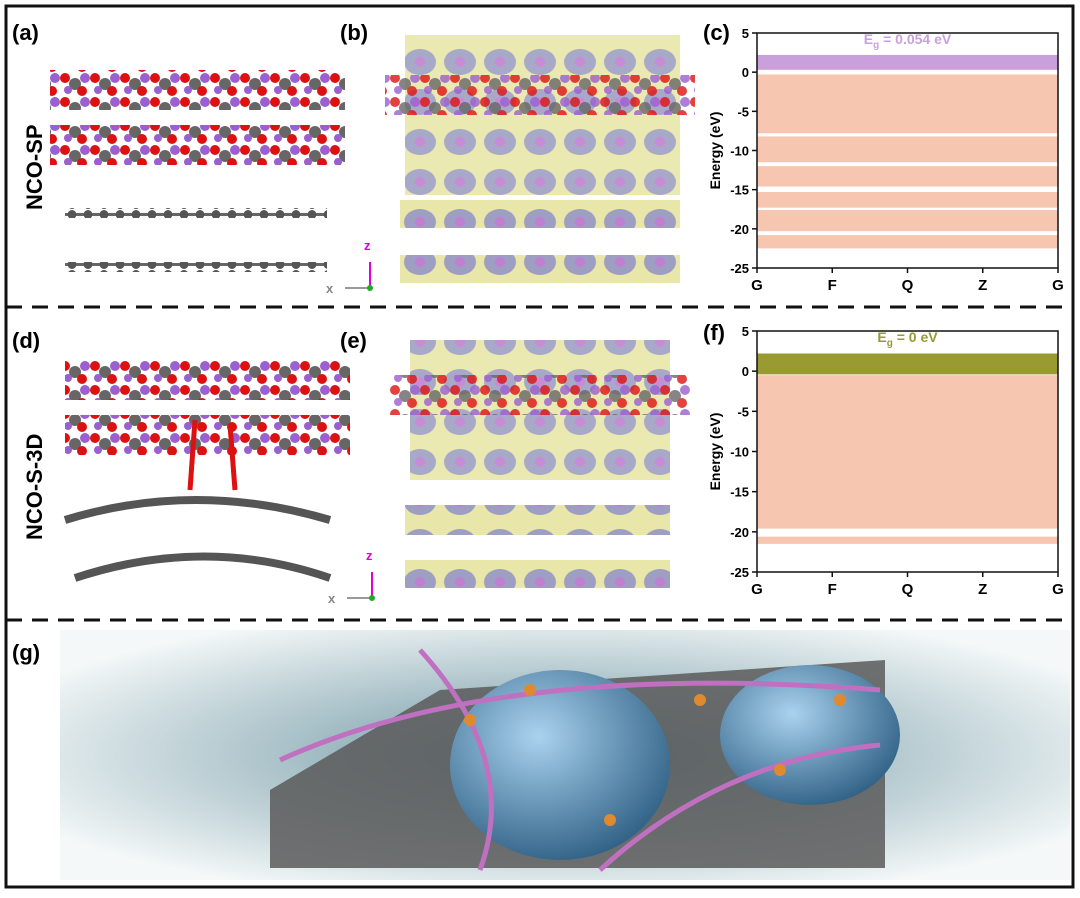 This screenshot has height=898, width=1080. What do you see at coordinates (915, 39) in the screenshot?
I see `gap-text: = 0.054 eV` at bounding box center [915, 39].